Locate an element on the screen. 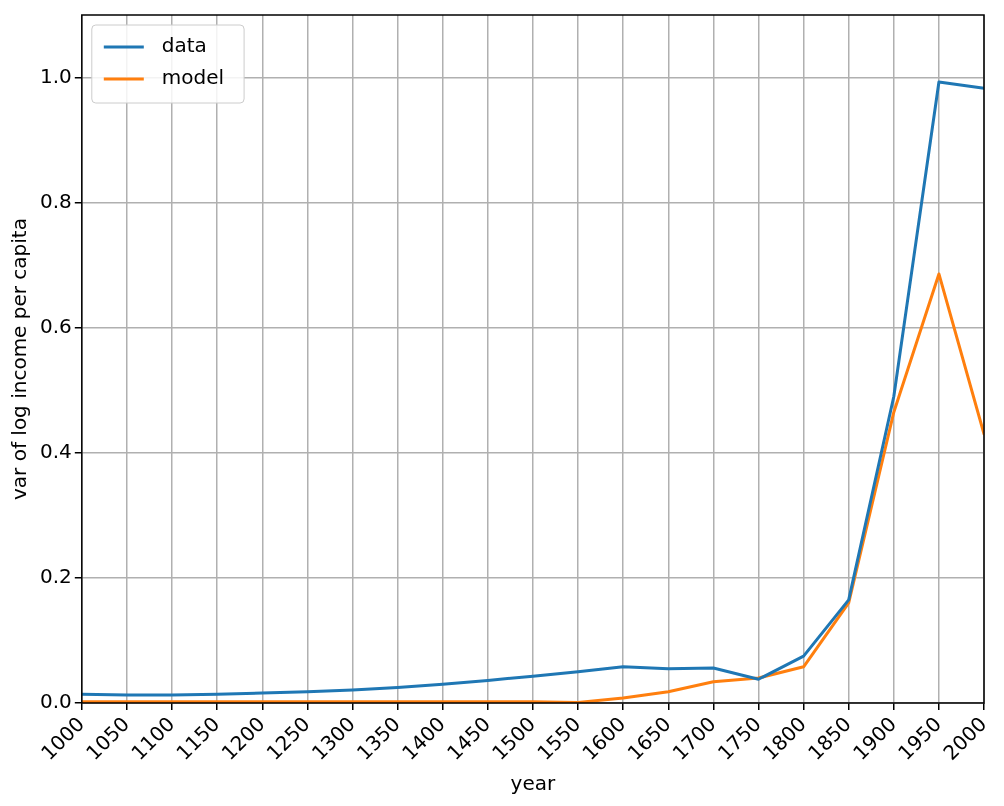 The width and height of the screenshot is (1004, 806). y-tick-label: 0.6 is located at coordinates (55, 325).